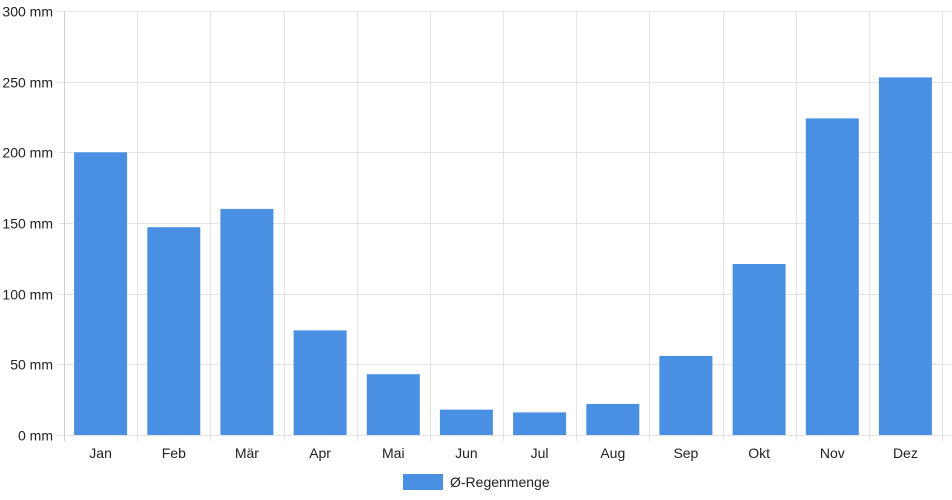  Describe the element at coordinates (423, 482) in the screenshot. I see `legend-swatch` at that location.